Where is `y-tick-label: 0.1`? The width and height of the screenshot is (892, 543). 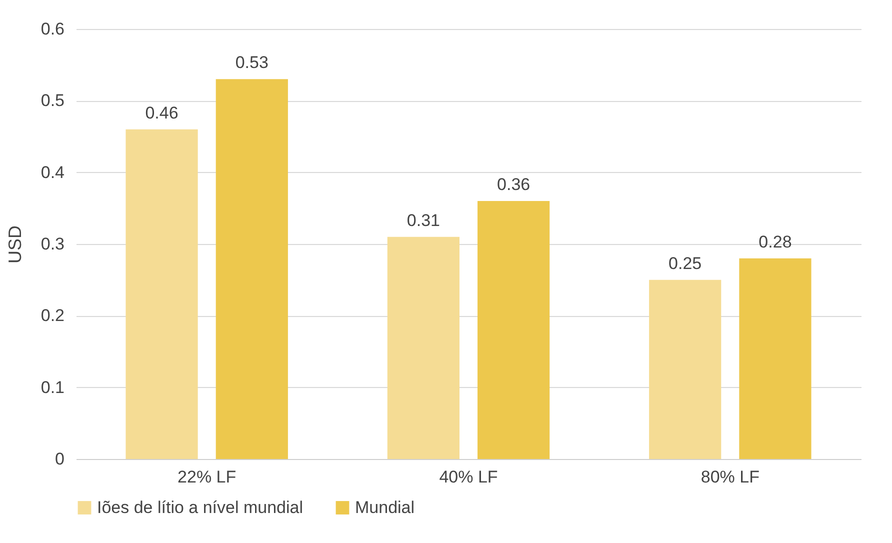 y-tick-label: 0.1 is located at coordinates (52, 387).